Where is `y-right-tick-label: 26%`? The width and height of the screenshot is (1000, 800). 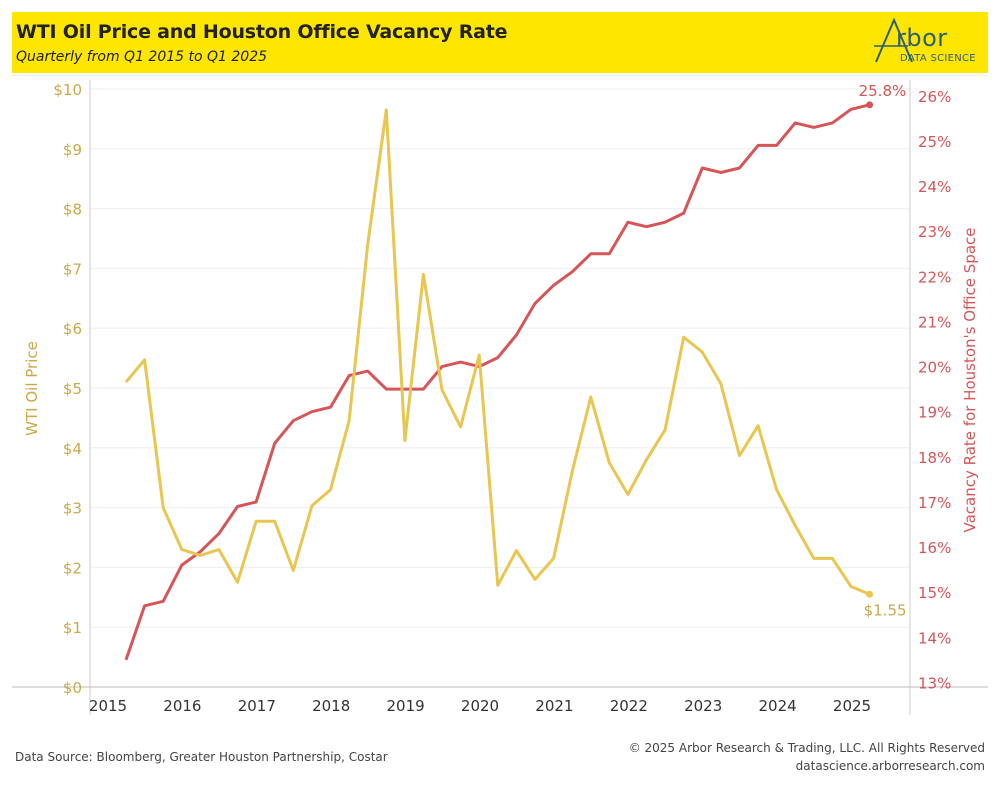
y-right-tick-label: 26% is located at coordinates (934, 97).